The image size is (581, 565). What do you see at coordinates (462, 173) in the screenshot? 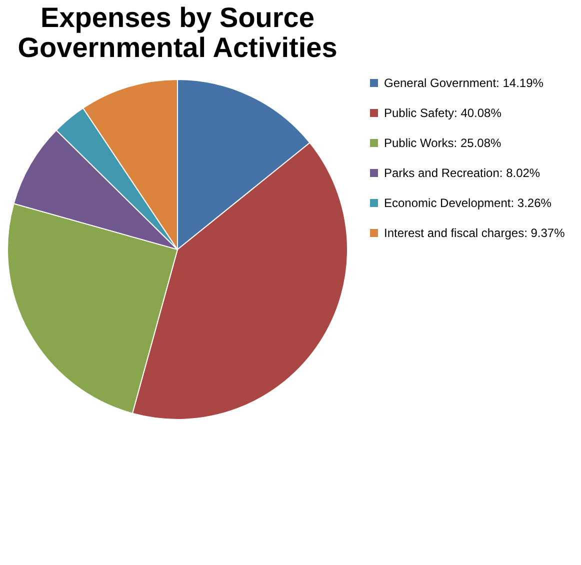
I see `legend-label: Parks and Recreation: 8.02%` at bounding box center [462, 173].